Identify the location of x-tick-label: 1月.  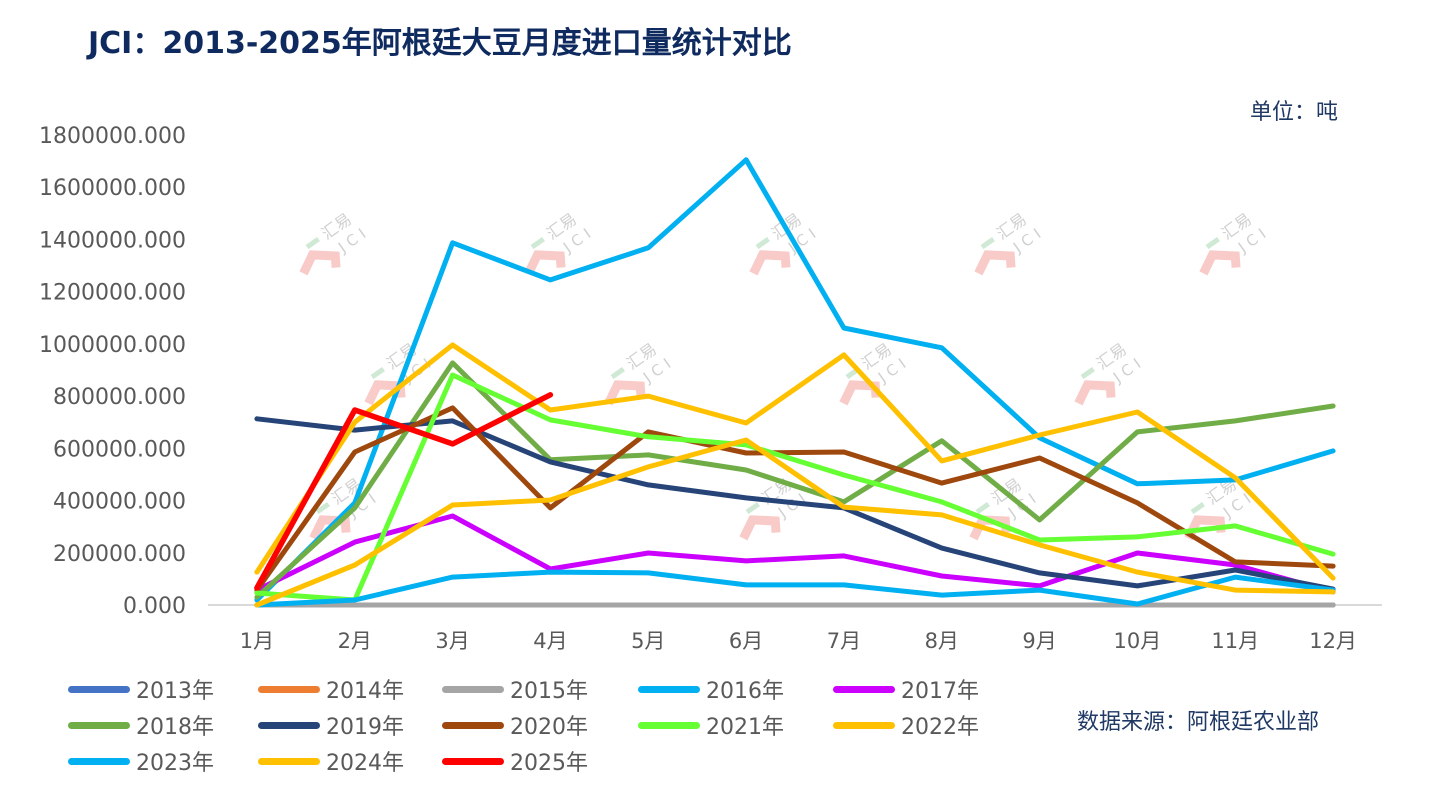
(257, 641).